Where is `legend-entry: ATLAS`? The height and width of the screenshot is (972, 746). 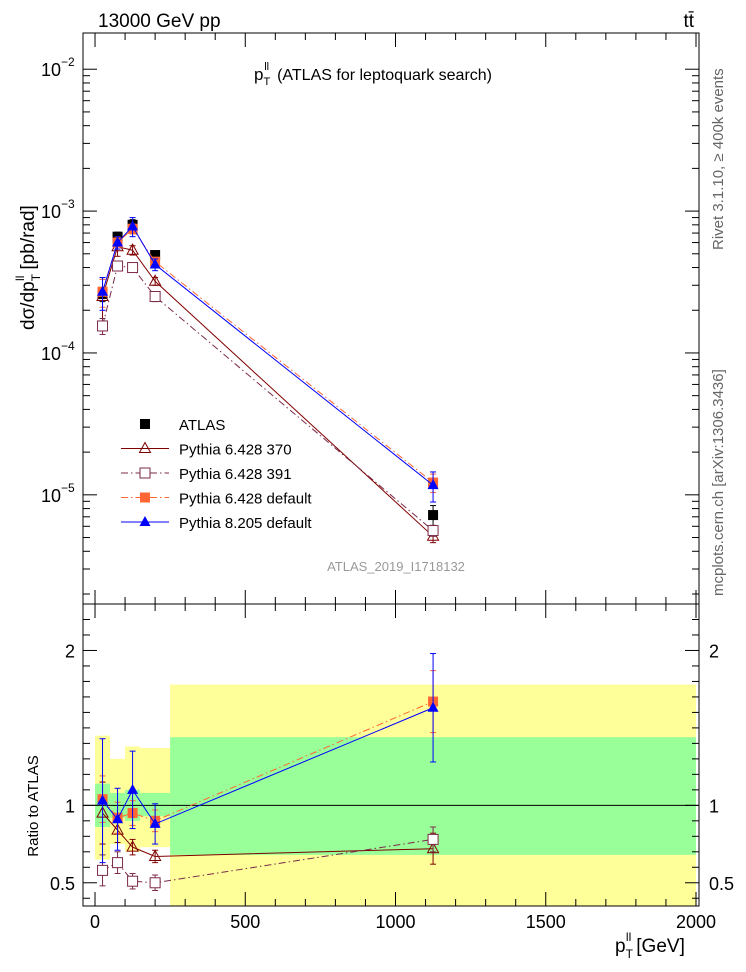
legend-entry: ATLAS is located at coordinates (182, 425).